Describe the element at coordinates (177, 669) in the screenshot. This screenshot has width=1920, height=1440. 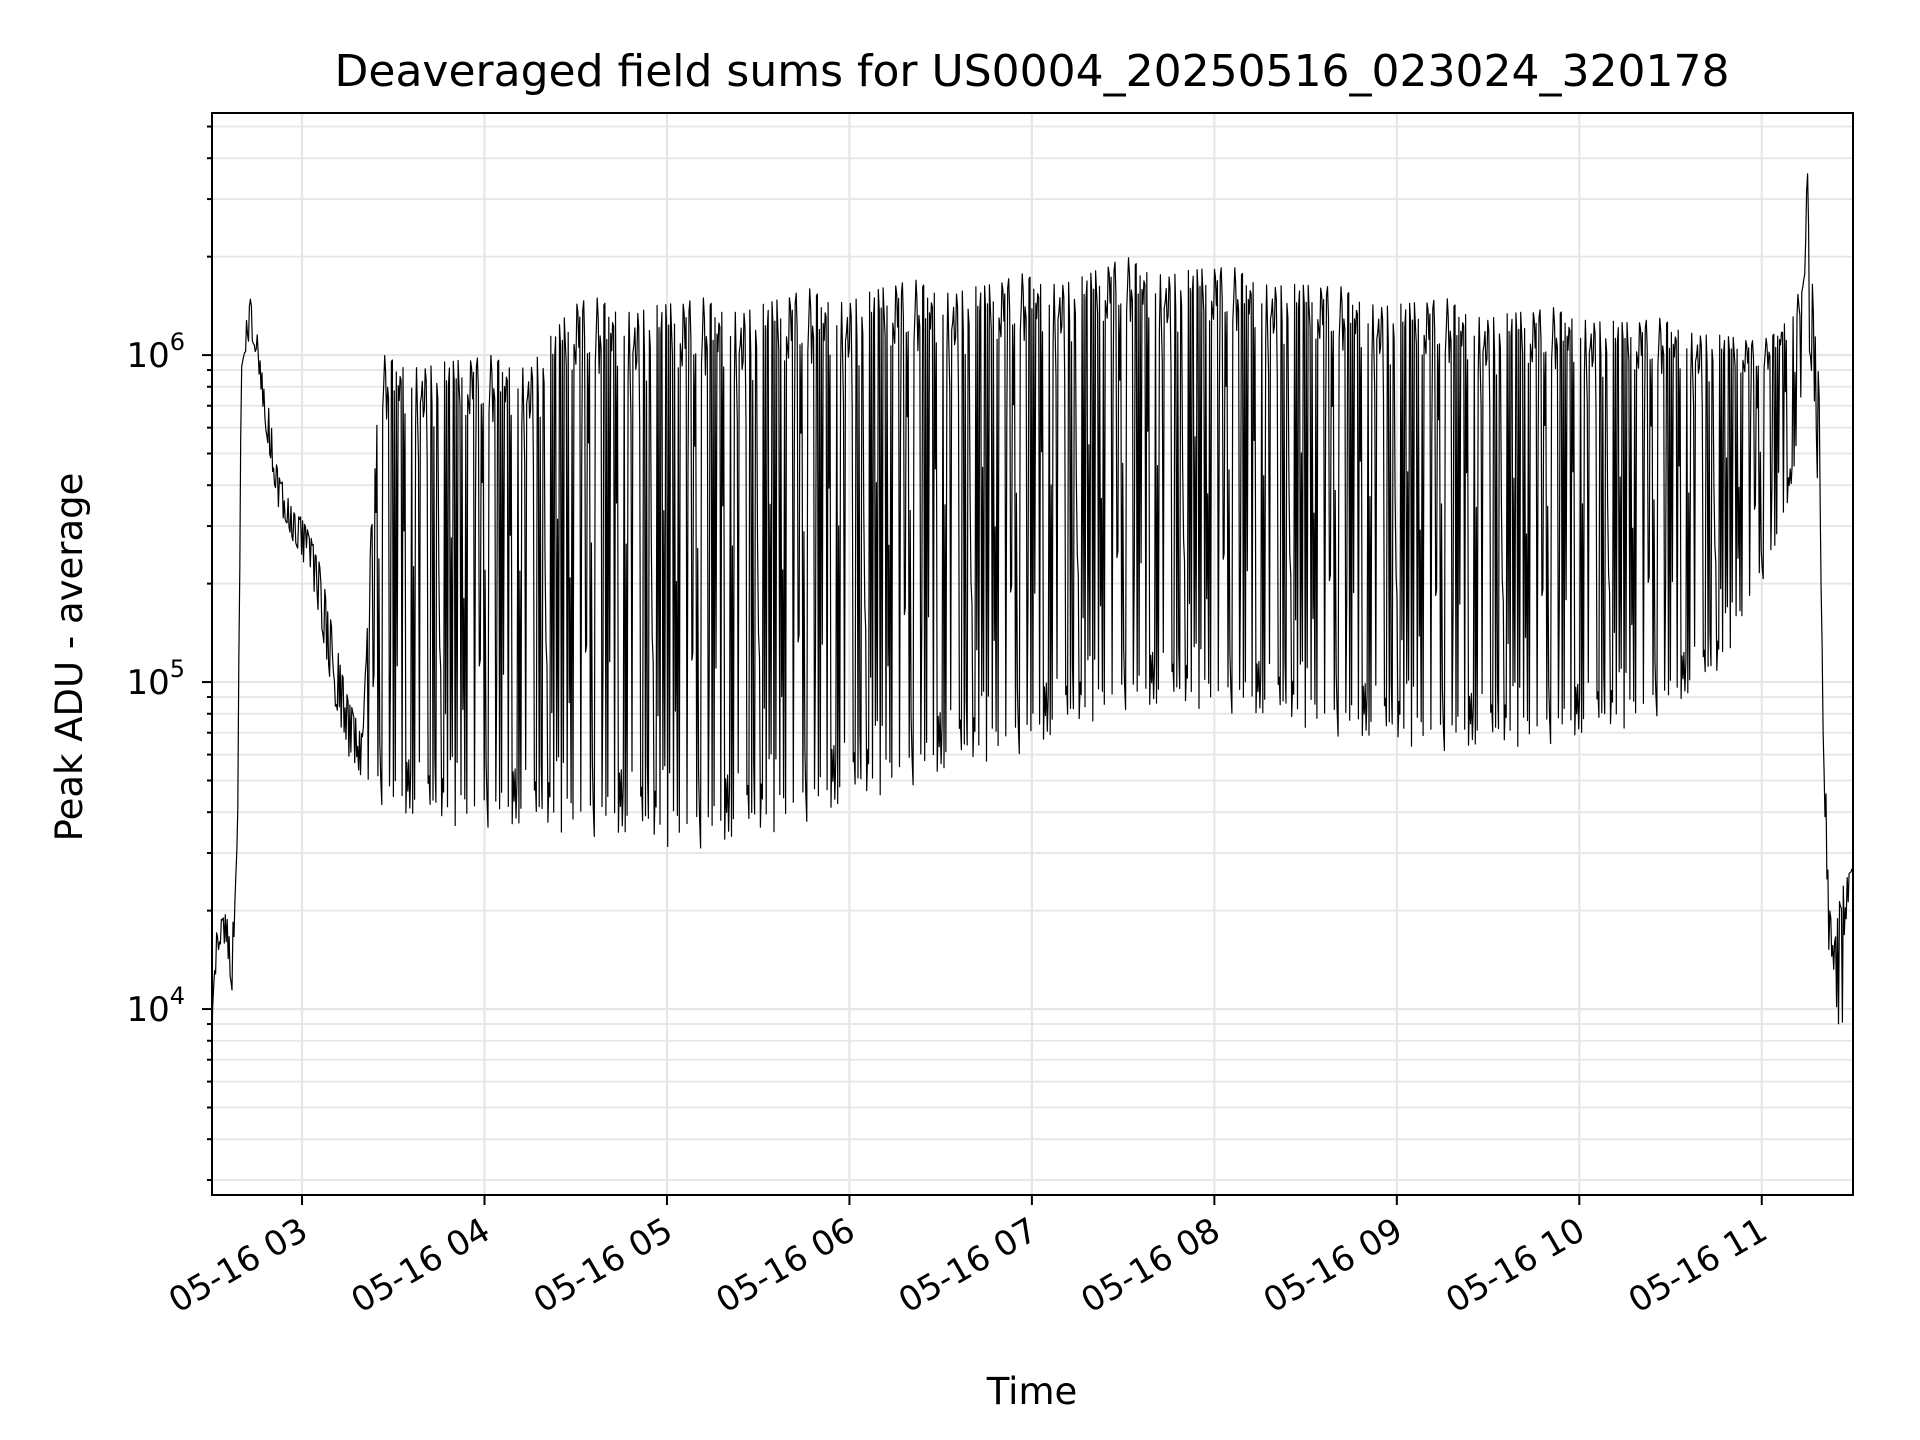
I see `y-tick-label-exponent: 5` at that location.